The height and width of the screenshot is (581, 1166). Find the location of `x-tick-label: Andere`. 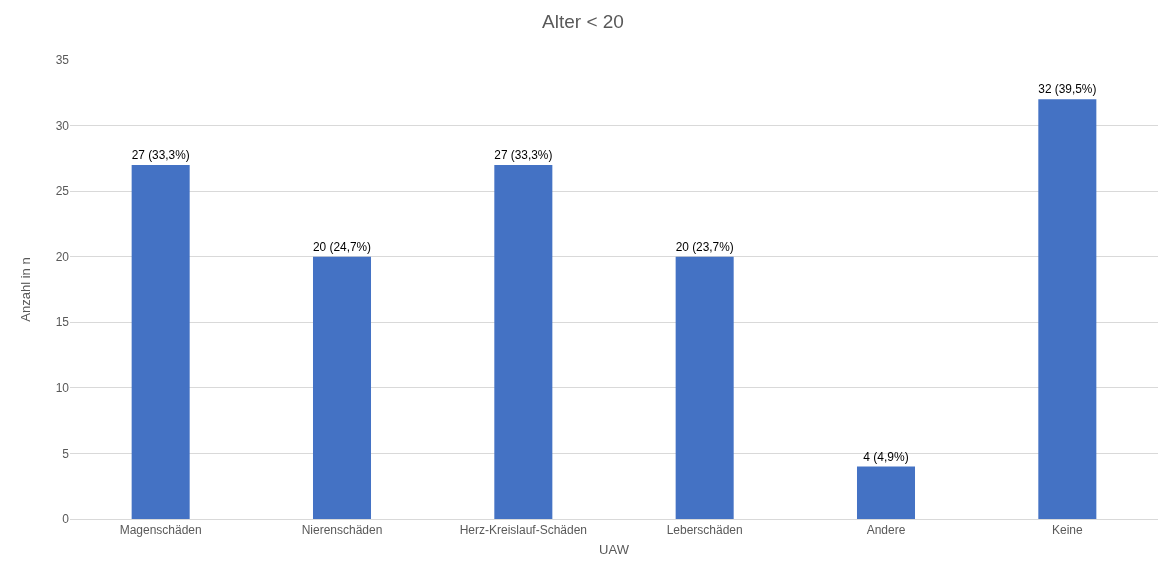

x-tick-label: Andere is located at coordinates (886, 530).